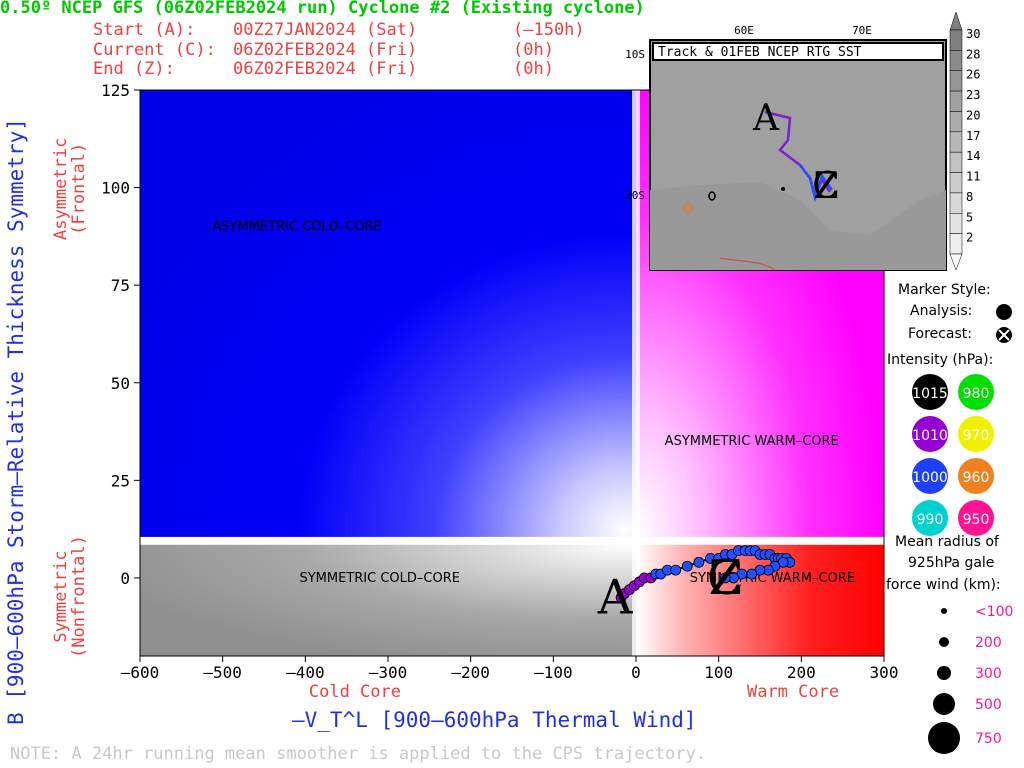  I want to click on x-tick-label: 0, so click(636, 672).